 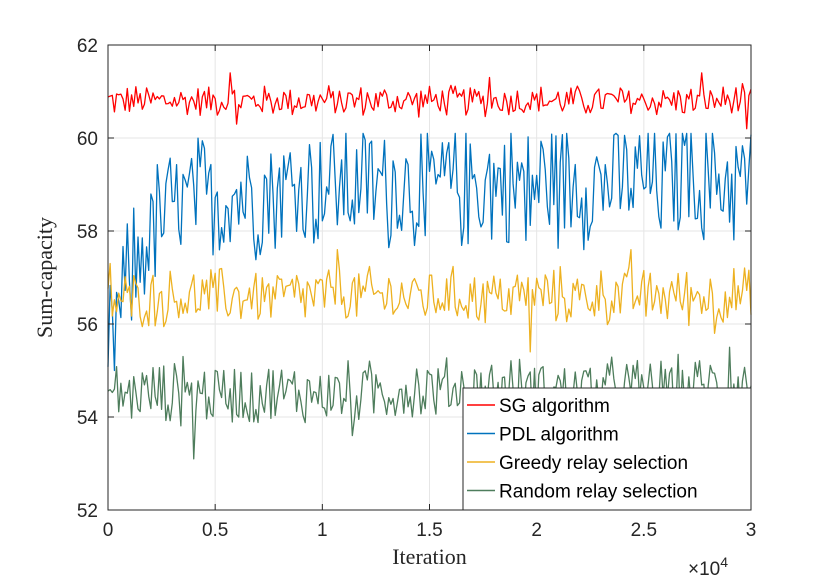 What do you see at coordinates (598, 492) in the screenshot?
I see `legend-label: Random relay selection` at bounding box center [598, 492].